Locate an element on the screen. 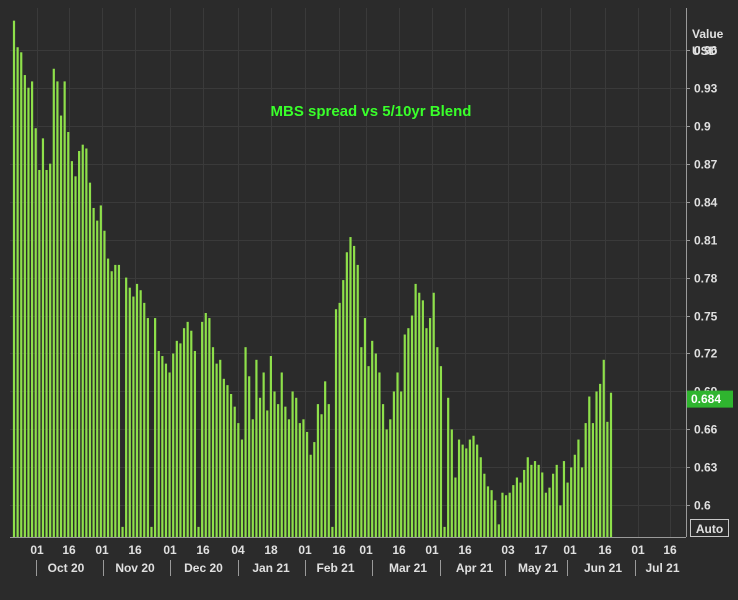 This screenshot has width=738, height=600. x-tick-label: 17 is located at coordinates (541, 550).